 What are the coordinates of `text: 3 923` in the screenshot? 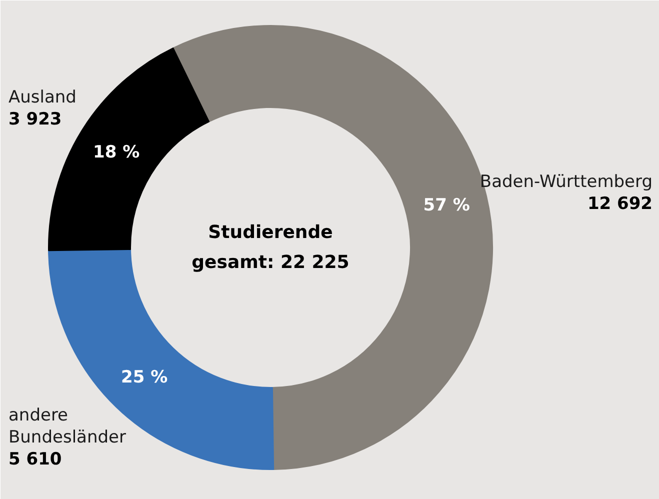 It's located at (35, 120).